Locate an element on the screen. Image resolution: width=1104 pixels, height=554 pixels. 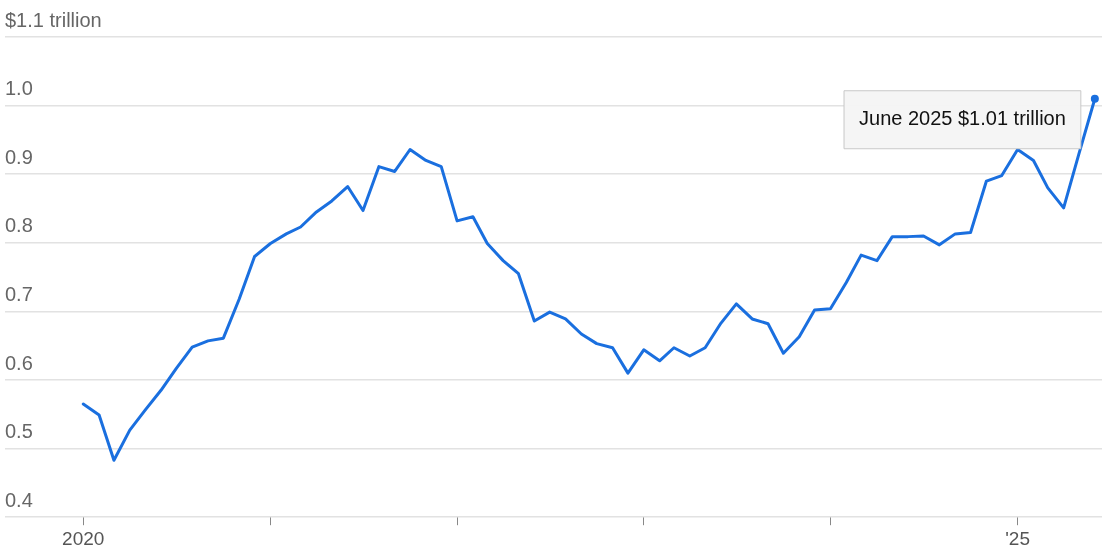
y-tick-label: 1.0 is located at coordinates (19, 88).